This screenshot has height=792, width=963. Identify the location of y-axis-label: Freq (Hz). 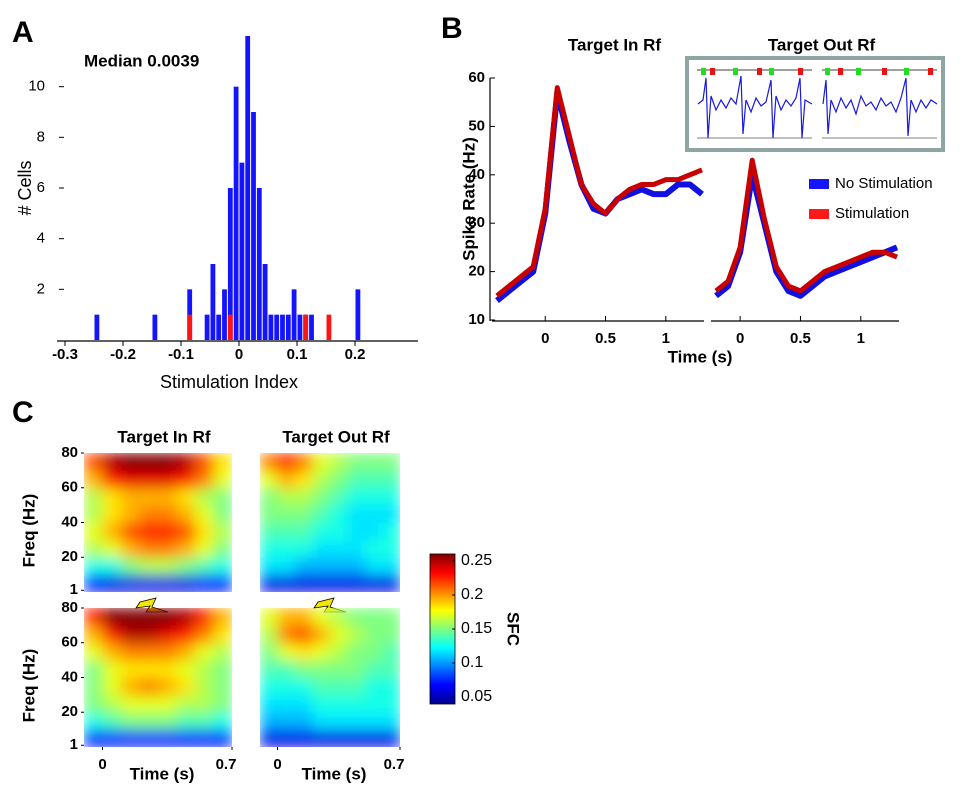
(28, 531).